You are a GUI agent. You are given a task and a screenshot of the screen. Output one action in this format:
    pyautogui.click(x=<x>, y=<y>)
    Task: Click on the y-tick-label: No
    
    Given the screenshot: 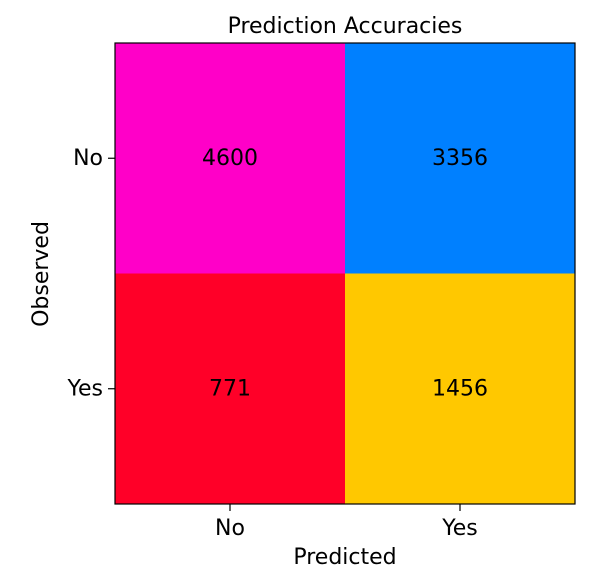 What is the action you would take?
    pyautogui.click(x=88, y=158)
    